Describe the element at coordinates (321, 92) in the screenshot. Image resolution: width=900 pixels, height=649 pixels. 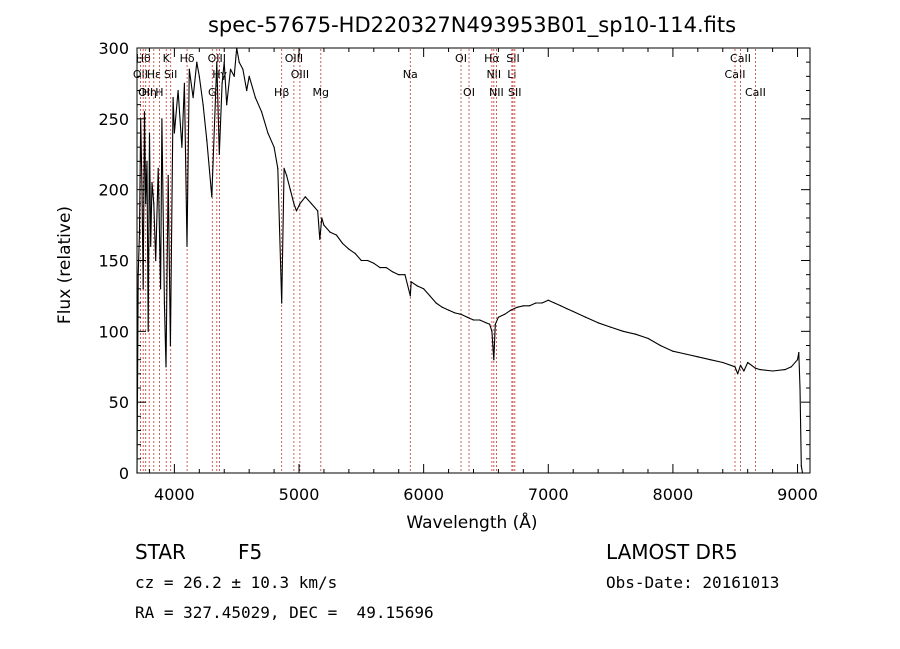
I see `line-label-15: Mg` at that location.